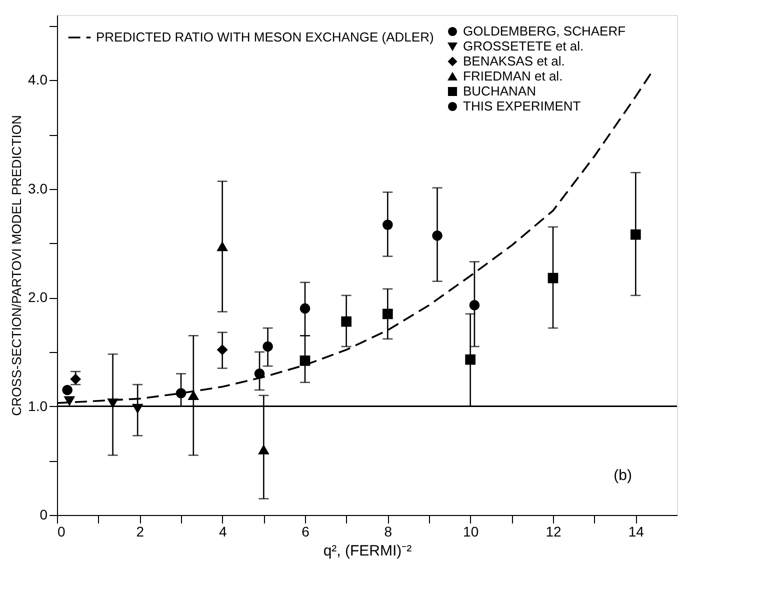 This screenshot has height=597, width=774. I want to click on y-tick-label: 4.0, so click(38, 80).